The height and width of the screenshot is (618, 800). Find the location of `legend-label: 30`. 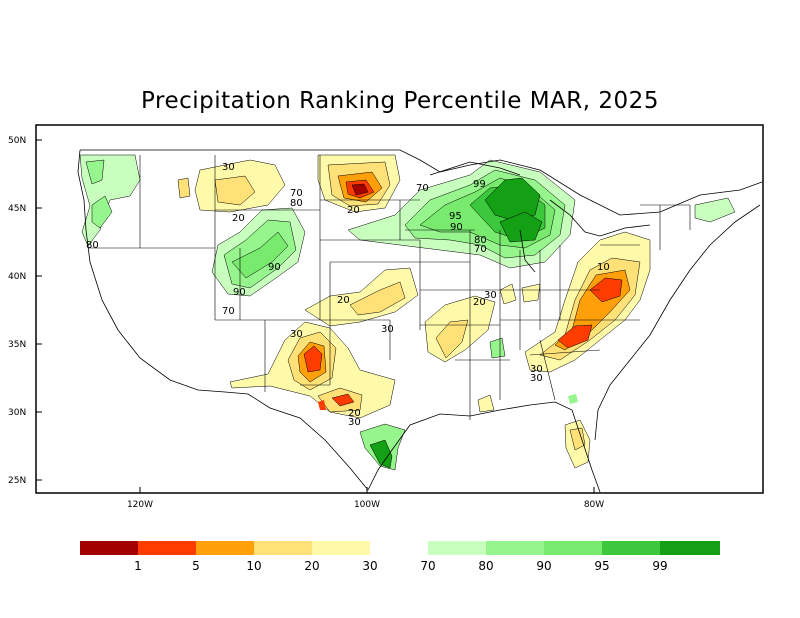

legend-label: 30 is located at coordinates (369, 566).